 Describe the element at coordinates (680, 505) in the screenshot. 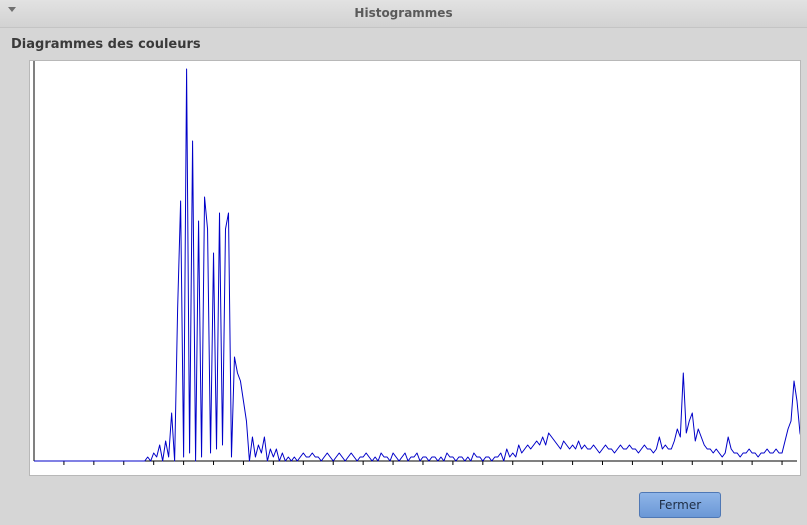

I see `close-button: Fermer` at that location.